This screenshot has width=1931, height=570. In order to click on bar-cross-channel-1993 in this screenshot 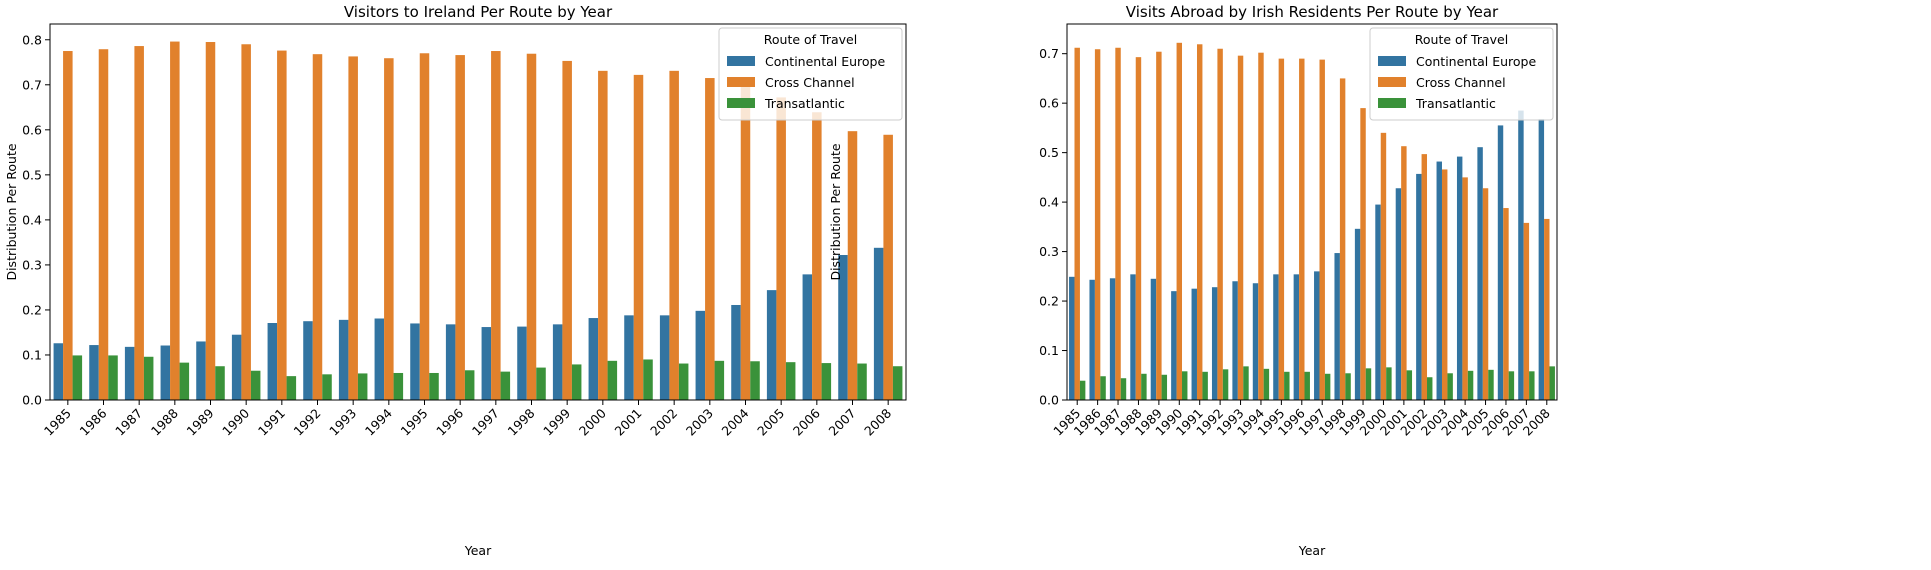, I will do `click(353, 228)`.